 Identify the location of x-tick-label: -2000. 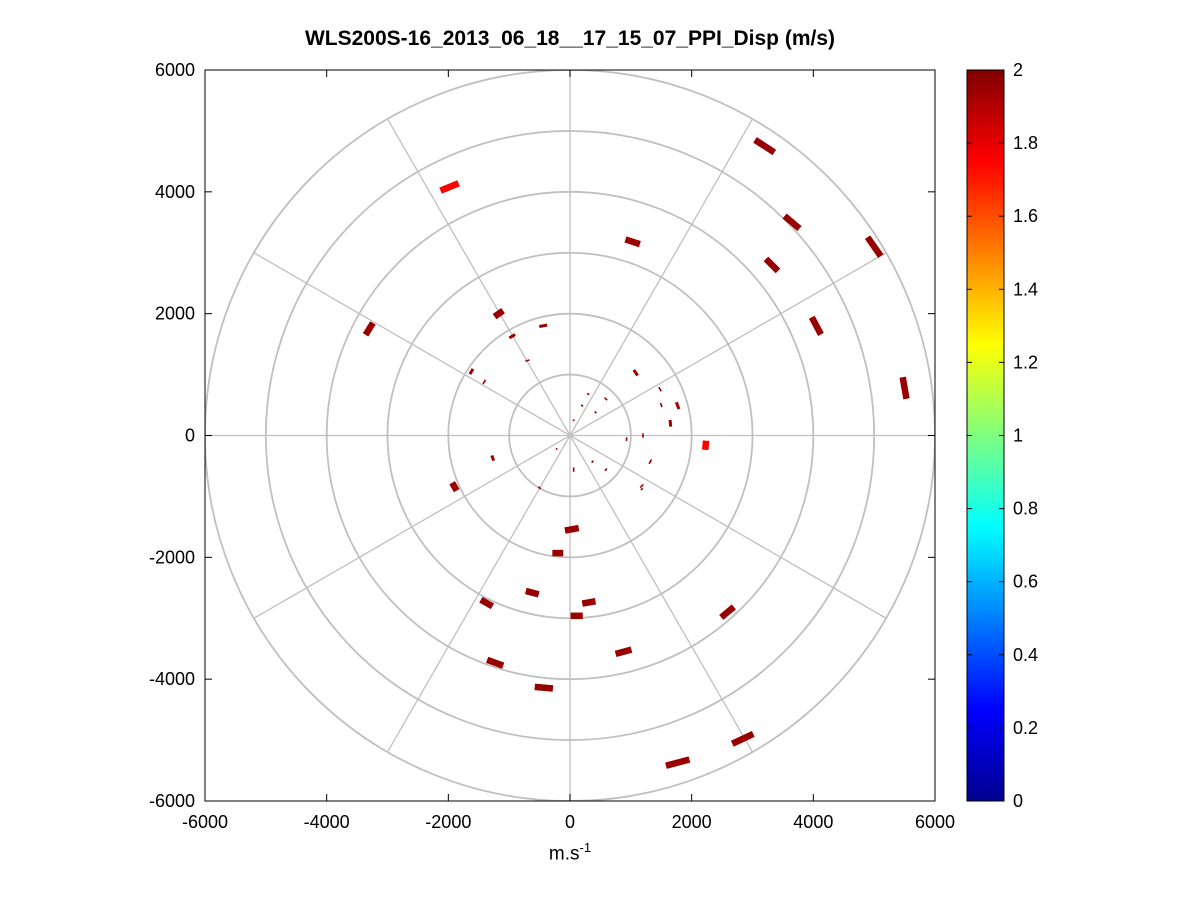
(448, 822).